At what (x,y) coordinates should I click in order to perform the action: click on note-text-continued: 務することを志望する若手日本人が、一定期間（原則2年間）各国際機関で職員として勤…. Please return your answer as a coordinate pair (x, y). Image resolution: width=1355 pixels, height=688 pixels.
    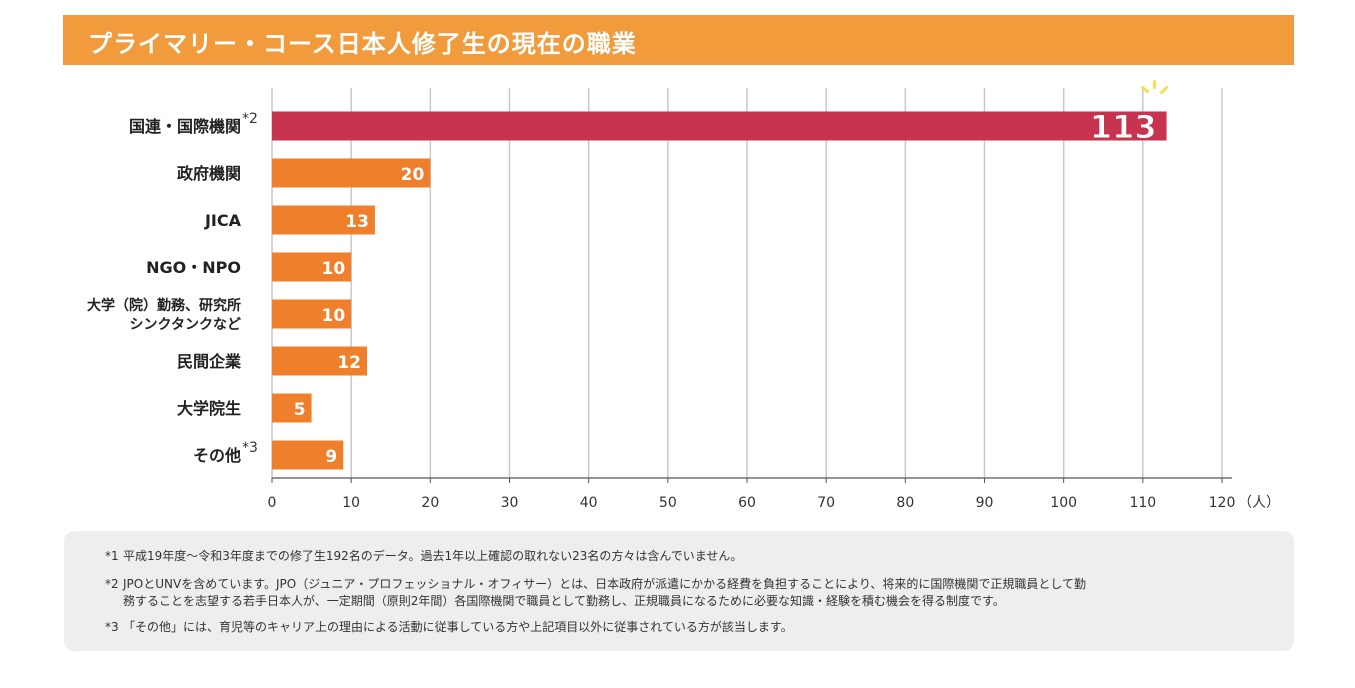
    Looking at the image, I should click on (564, 601).